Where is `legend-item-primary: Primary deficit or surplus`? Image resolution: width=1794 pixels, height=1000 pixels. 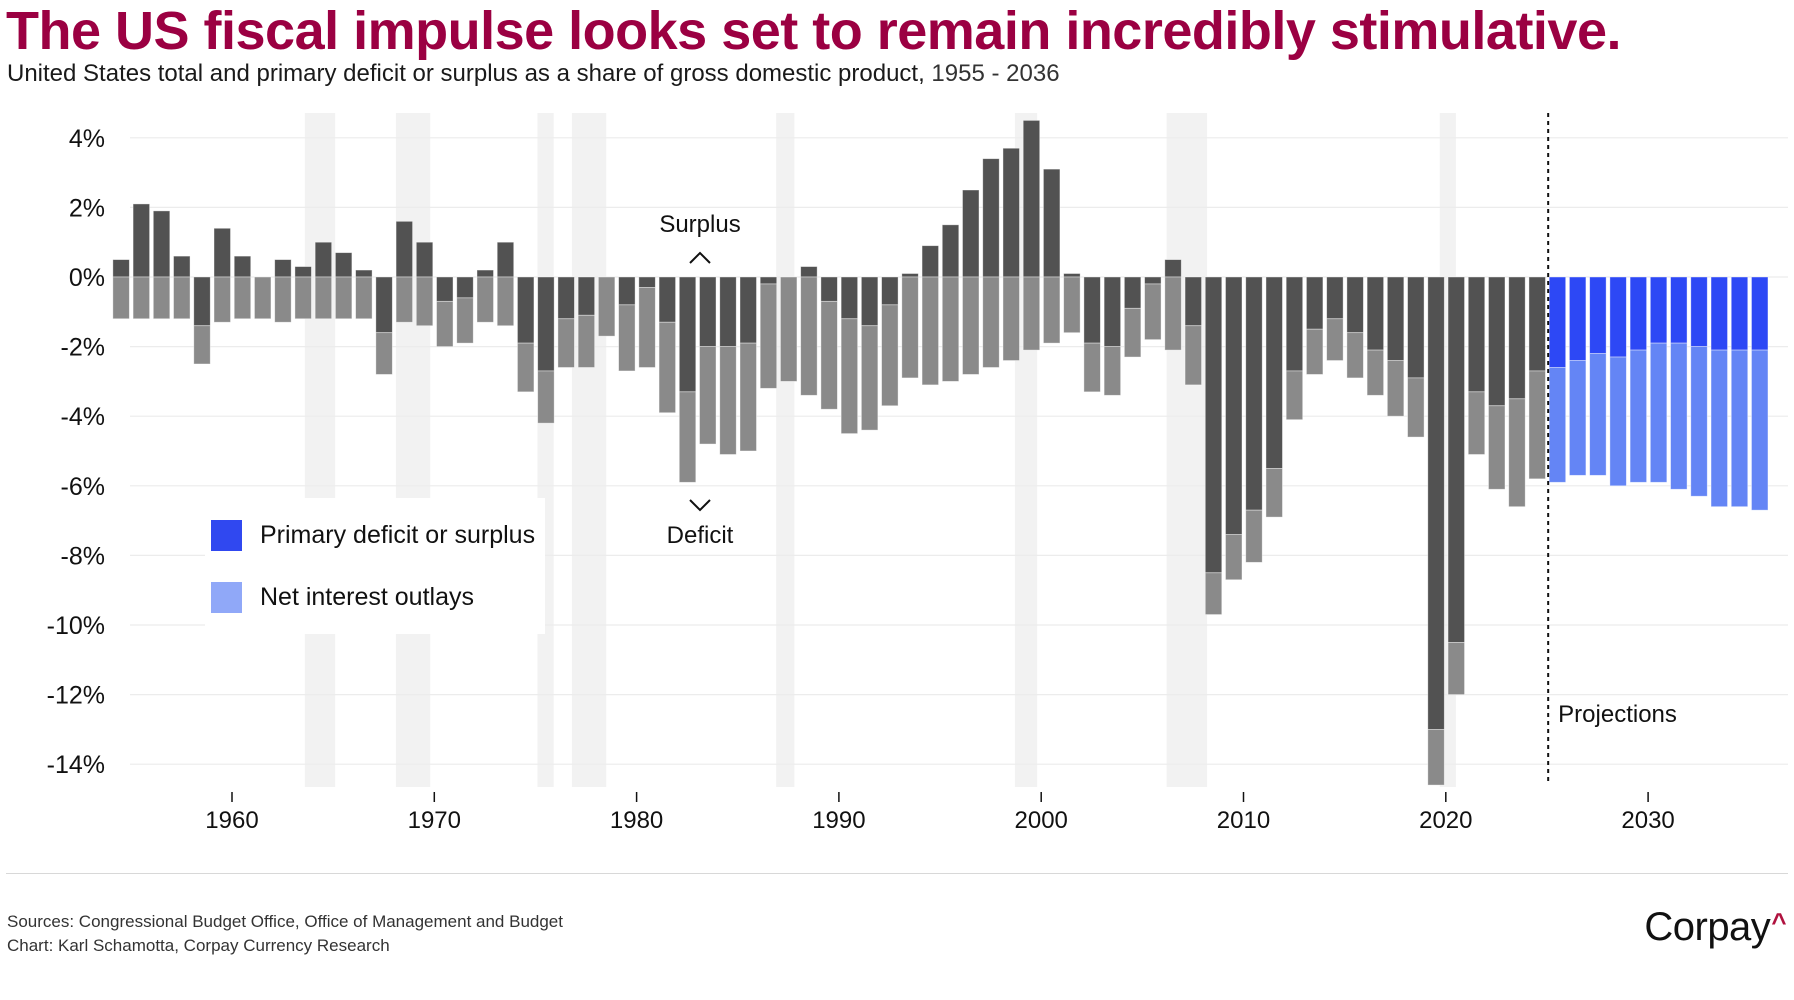 legend-item-primary: Primary deficit or surplus is located at coordinates (373, 535).